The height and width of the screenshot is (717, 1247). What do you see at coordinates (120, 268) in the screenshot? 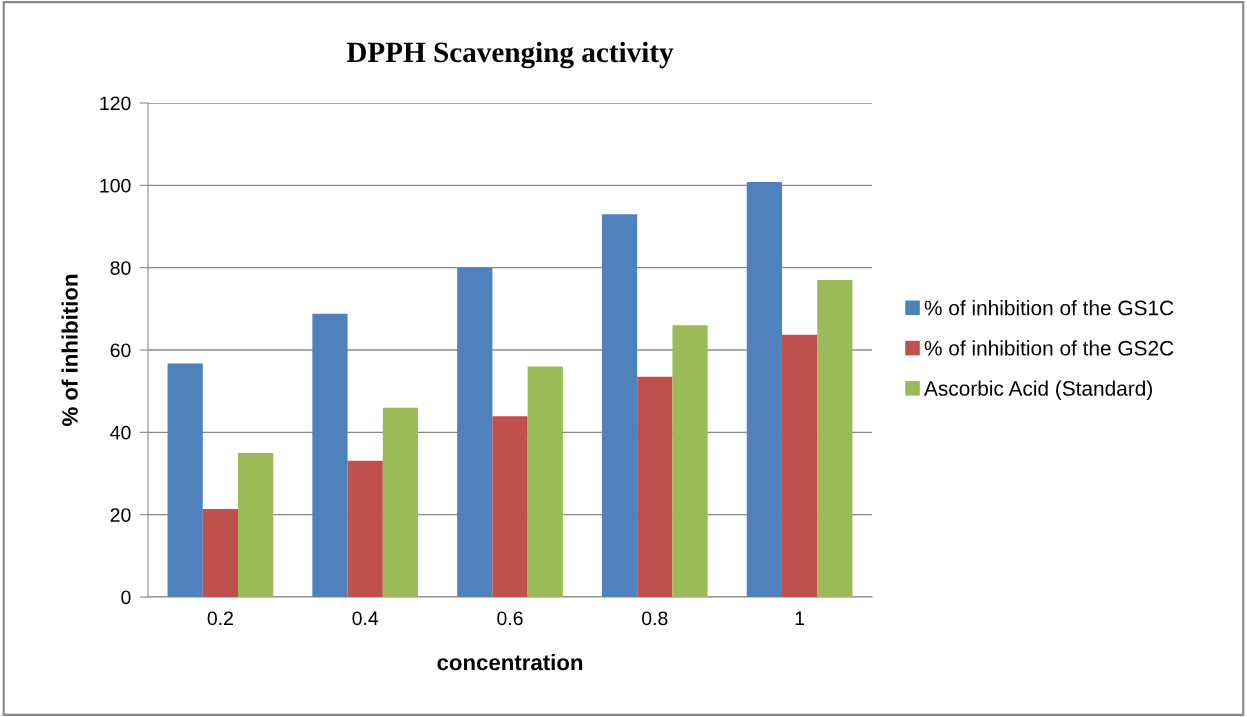
I see `y-tick-label: 80` at bounding box center [120, 268].